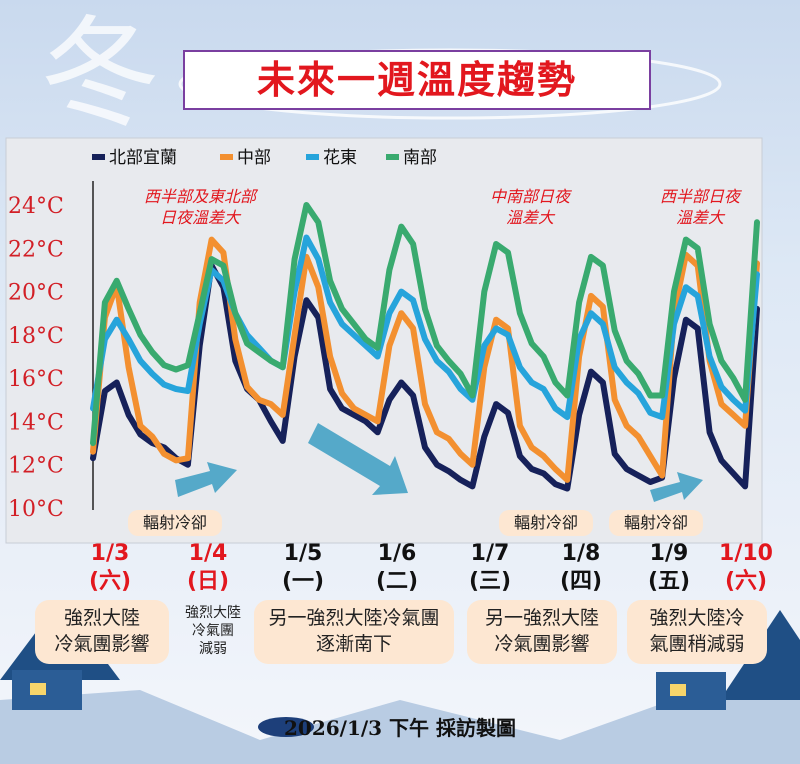  What do you see at coordinates (208, 568) in the screenshot?
I see `day-label: 1/4 (日)` at bounding box center [208, 568].